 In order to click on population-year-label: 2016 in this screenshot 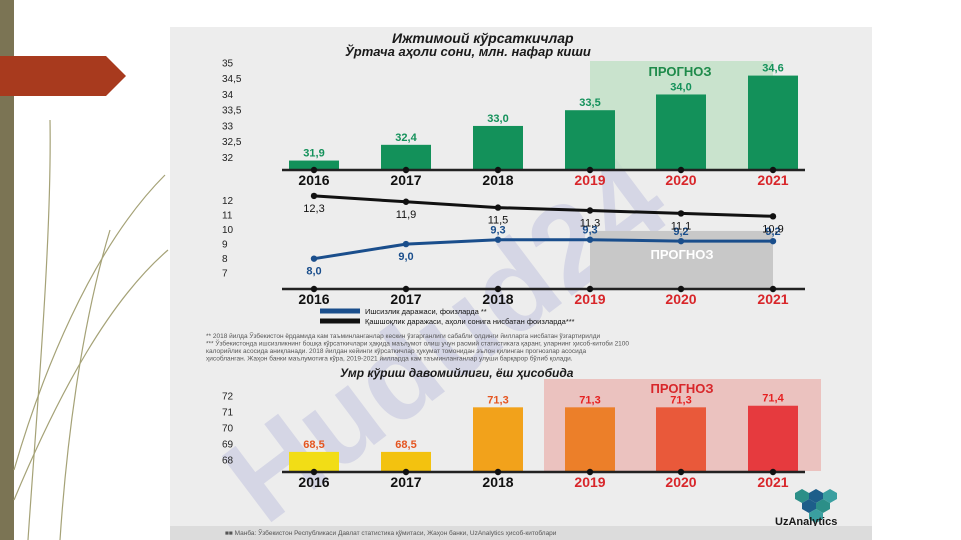, I will do `click(313, 180)`.